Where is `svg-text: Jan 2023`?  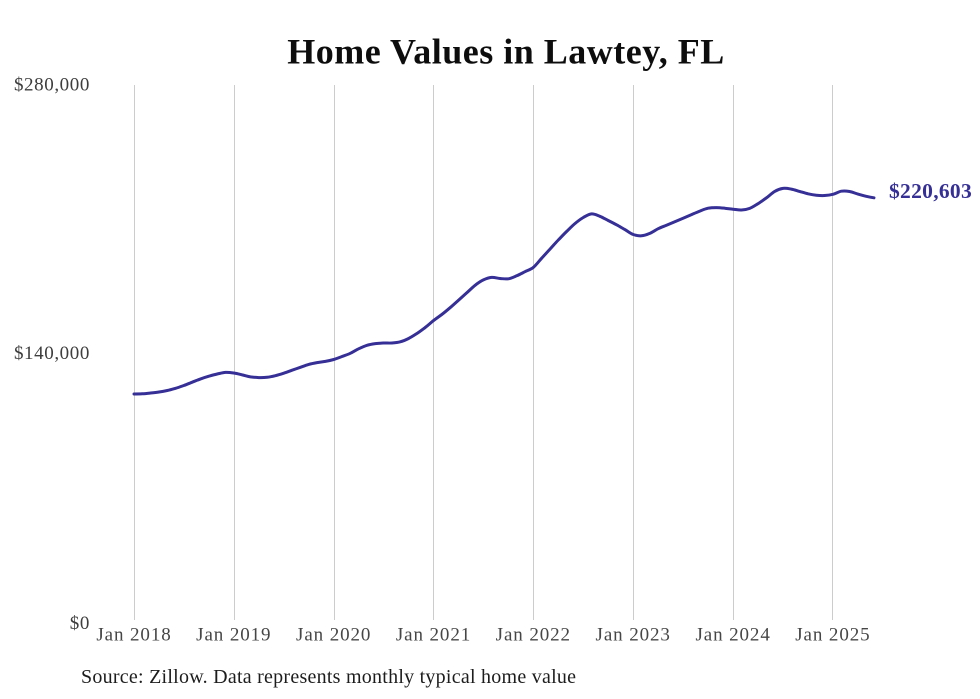 svg-text: Jan 2023 is located at coordinates (633, 635).